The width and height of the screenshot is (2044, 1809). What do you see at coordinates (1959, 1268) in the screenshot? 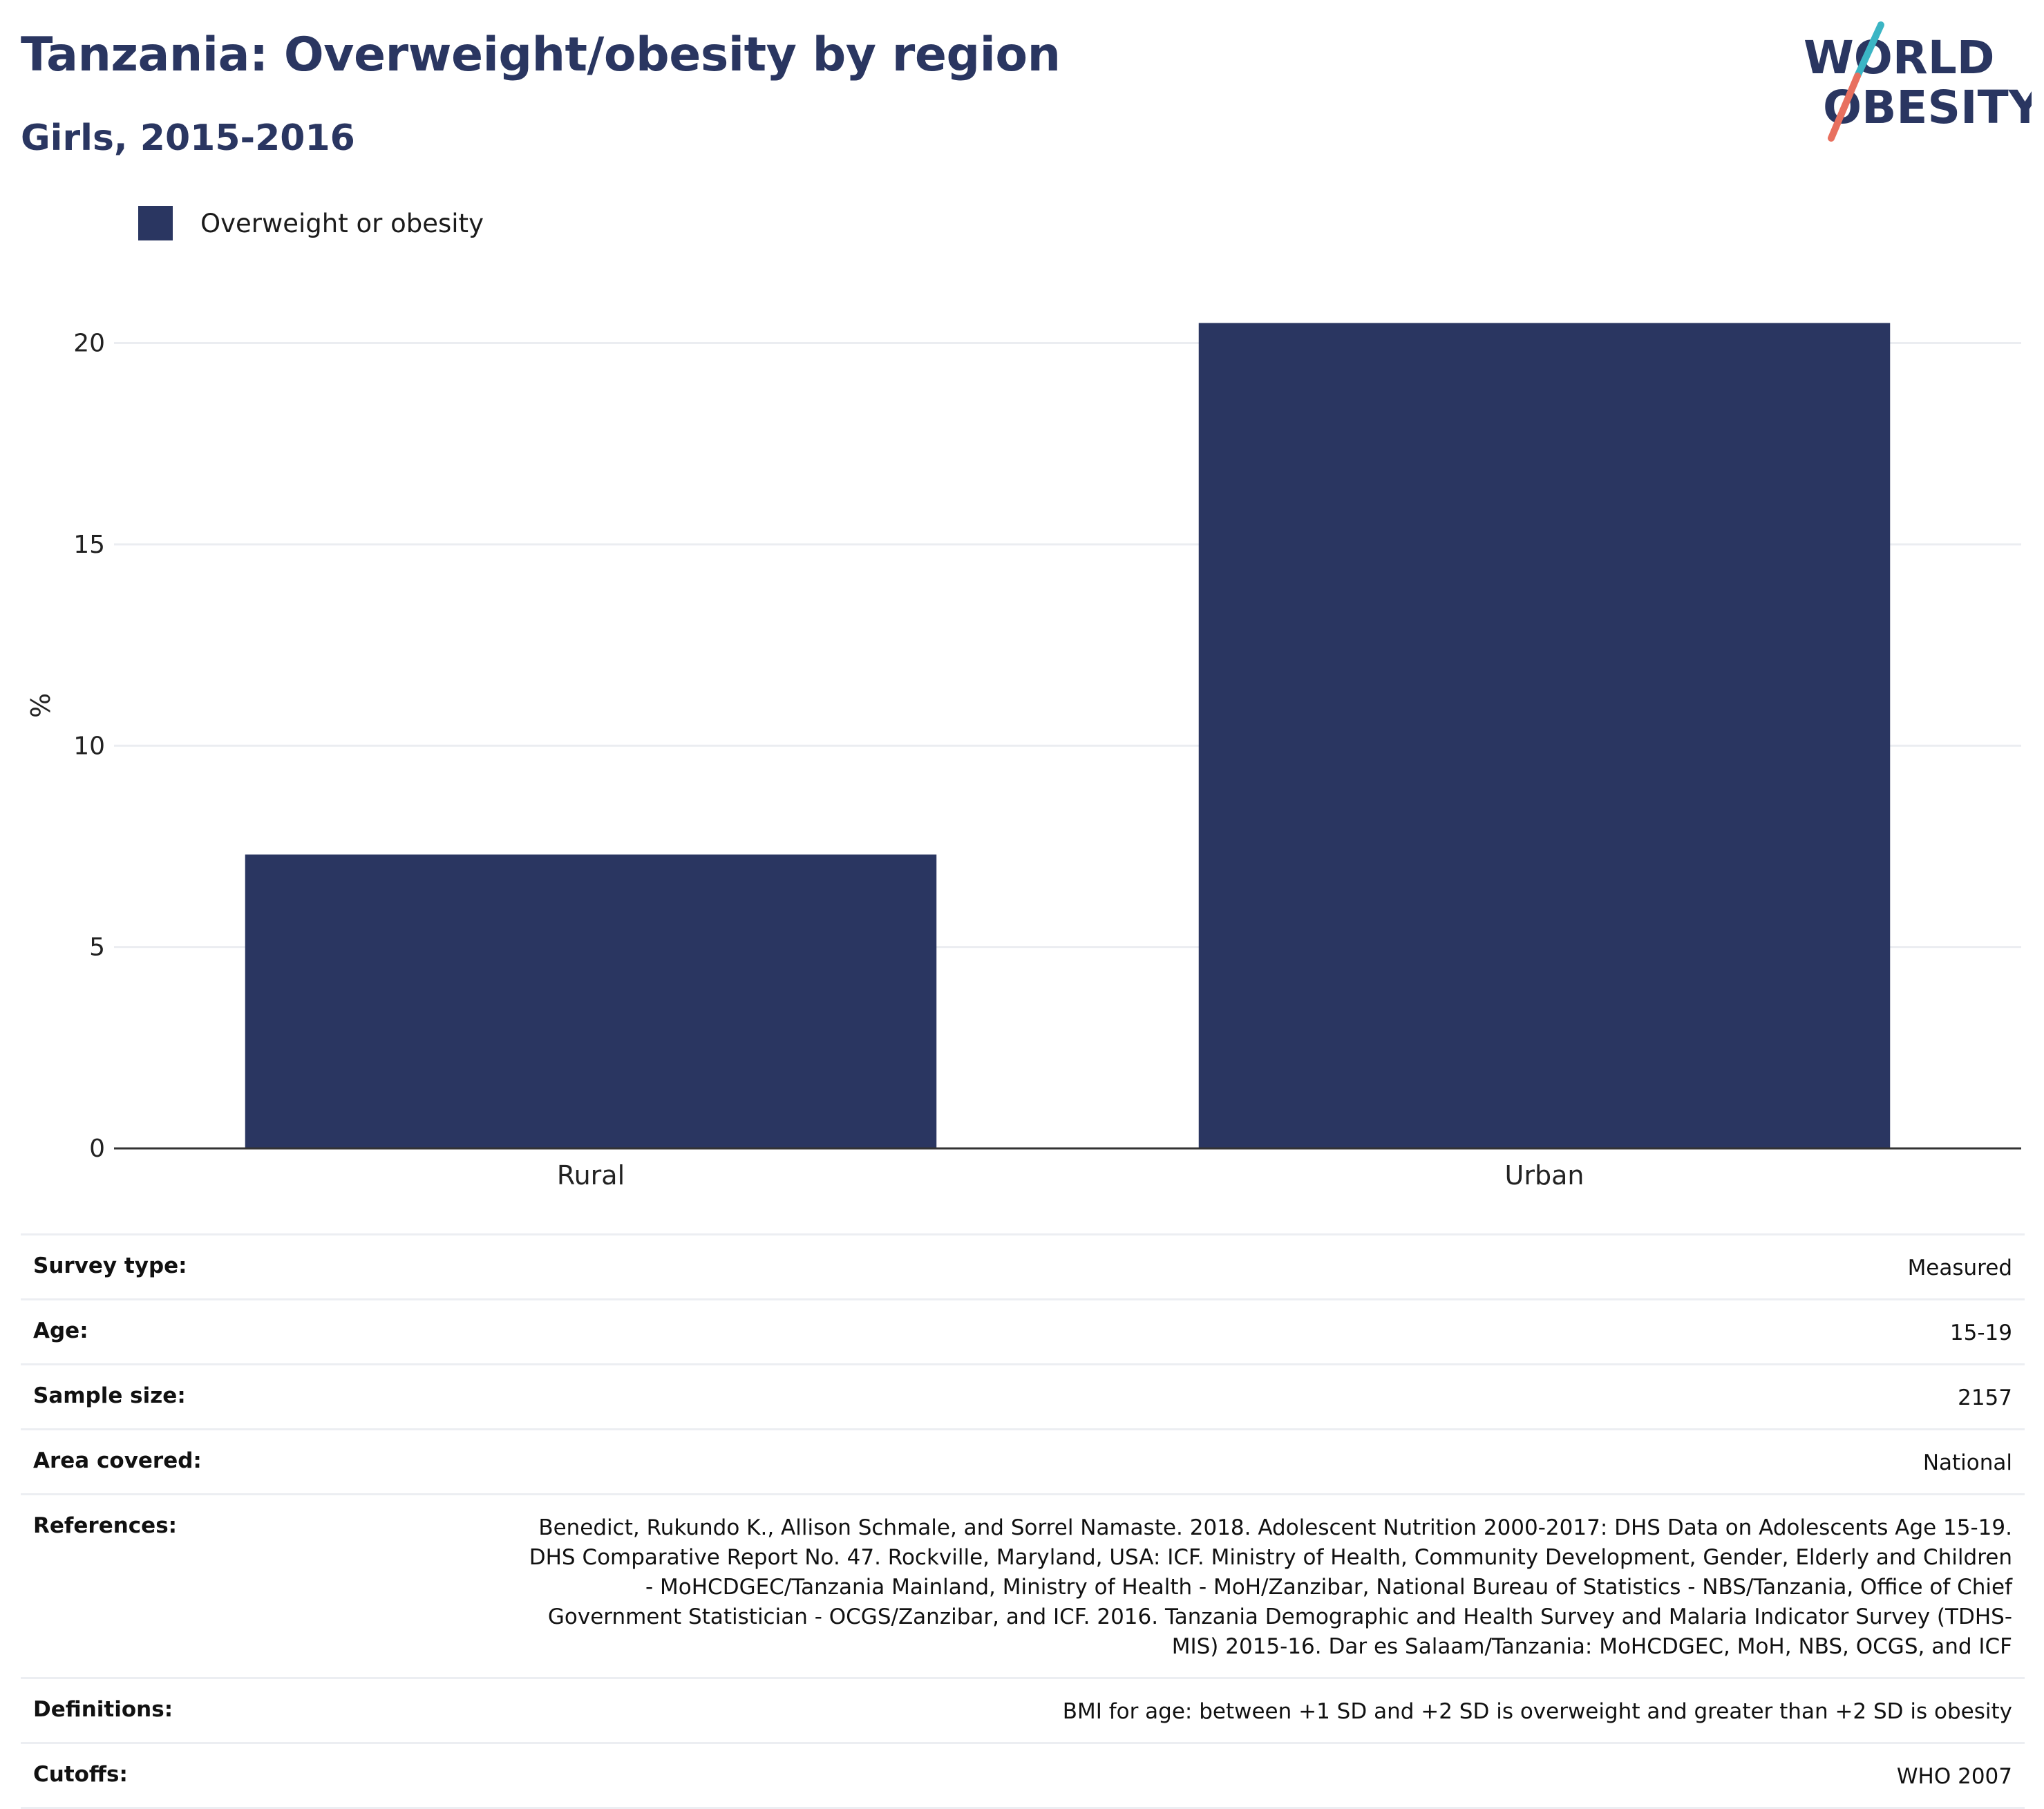
I see `detail-value: Measured` at bounding box center [1959, 1268].